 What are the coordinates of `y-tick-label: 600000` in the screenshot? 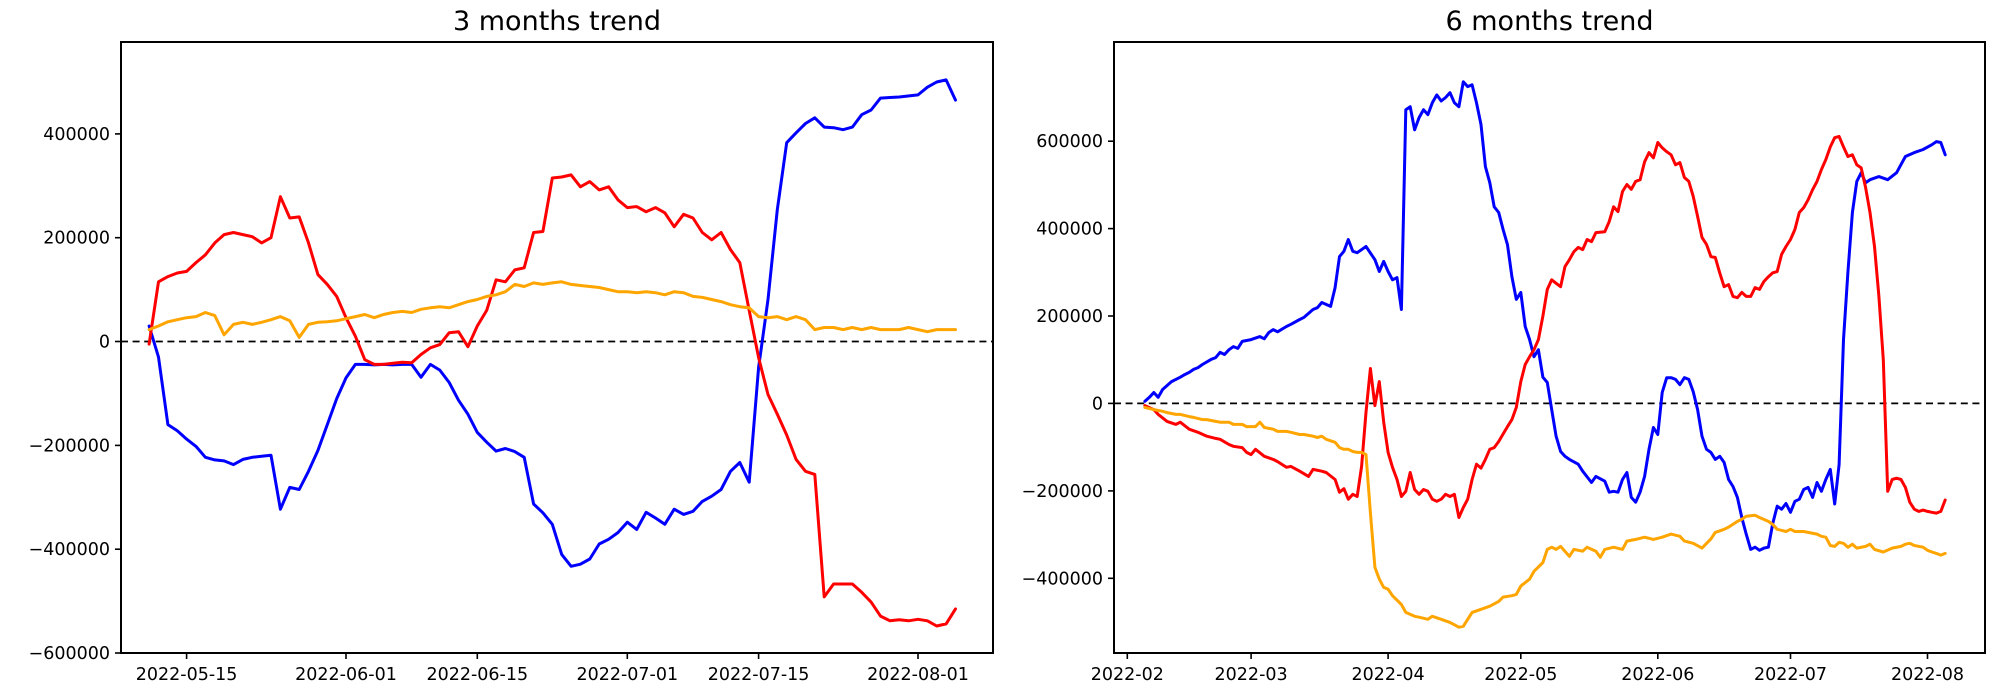 It's located at (1069, 142).